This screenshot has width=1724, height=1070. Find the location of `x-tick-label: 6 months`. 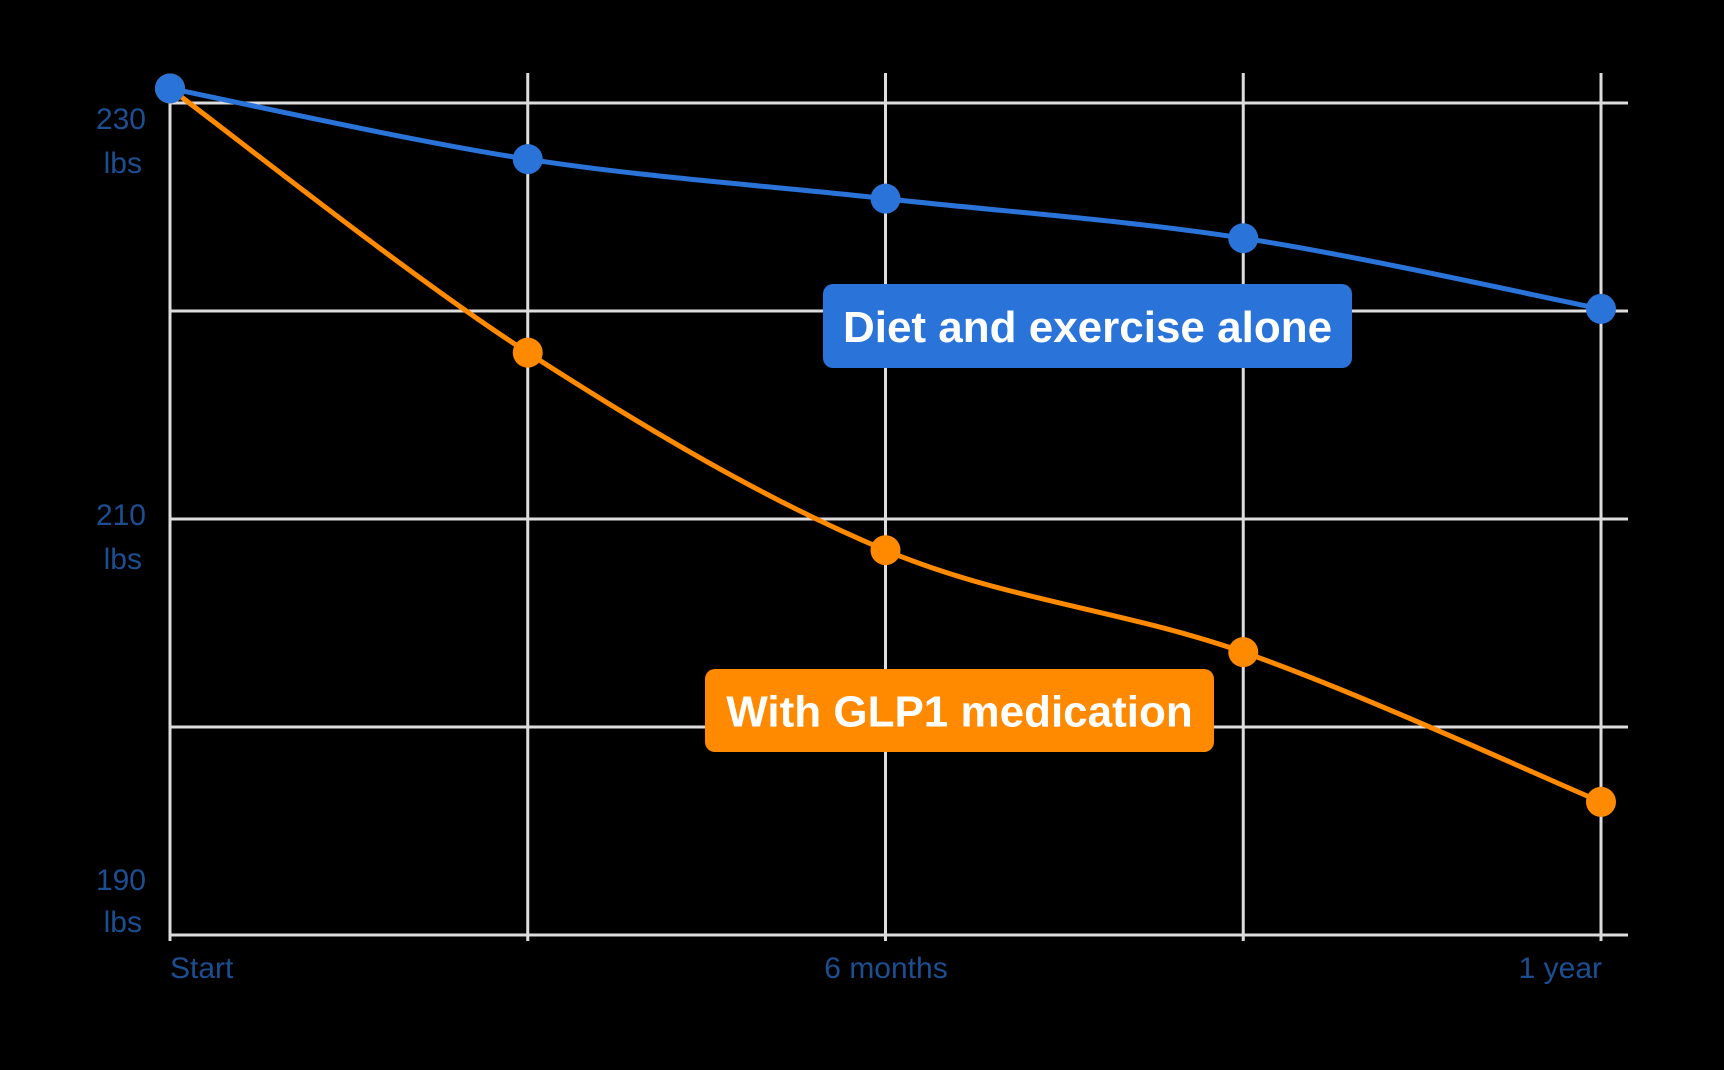

x-tick-label: 6 months is located at coordinates (885, 968).